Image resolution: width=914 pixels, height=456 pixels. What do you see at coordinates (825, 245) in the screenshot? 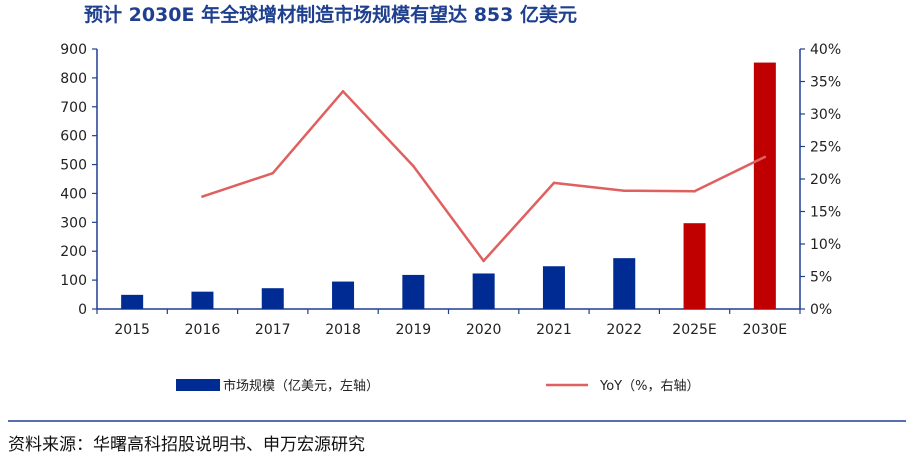
I see `y-right-tick-label: 10%` at bounding box center [825, 245].